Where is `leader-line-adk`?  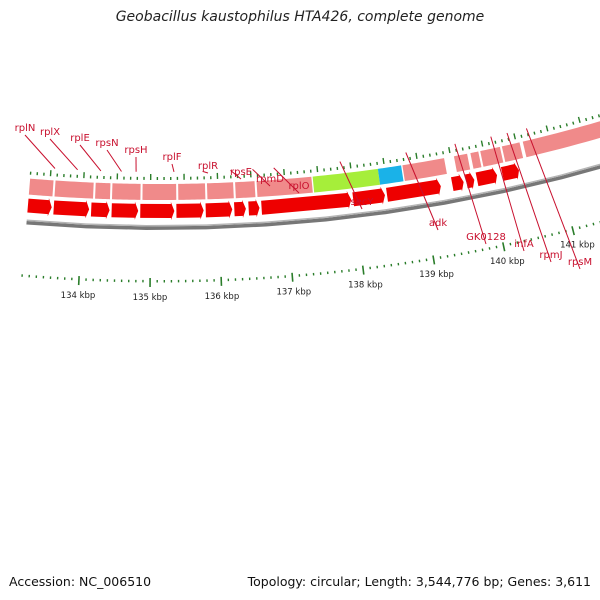 leader-line-adk is located at coordinates (422, 191).